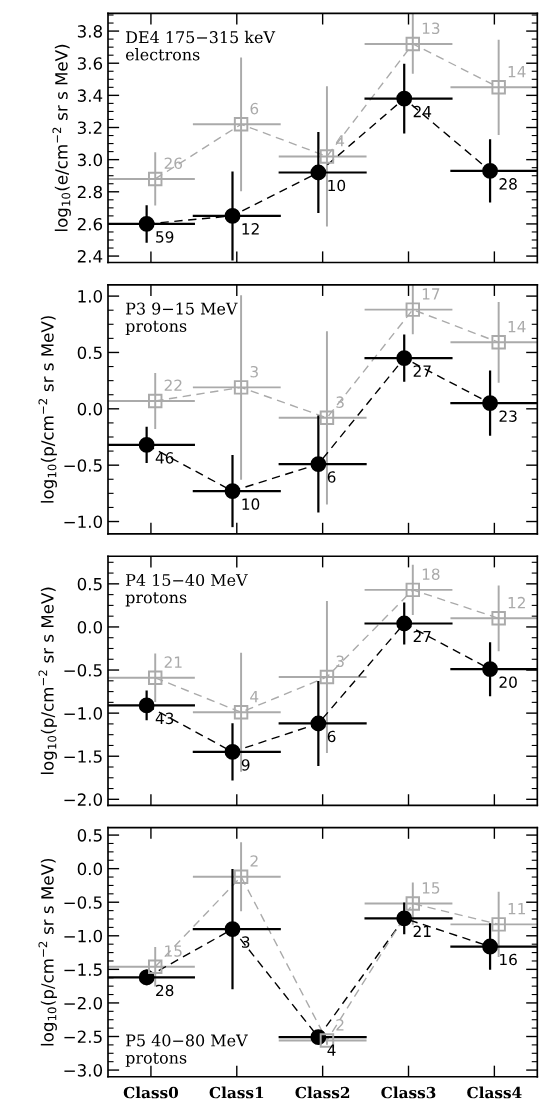  I want to click on y-tick-label: 2.8, so click(89, 192).